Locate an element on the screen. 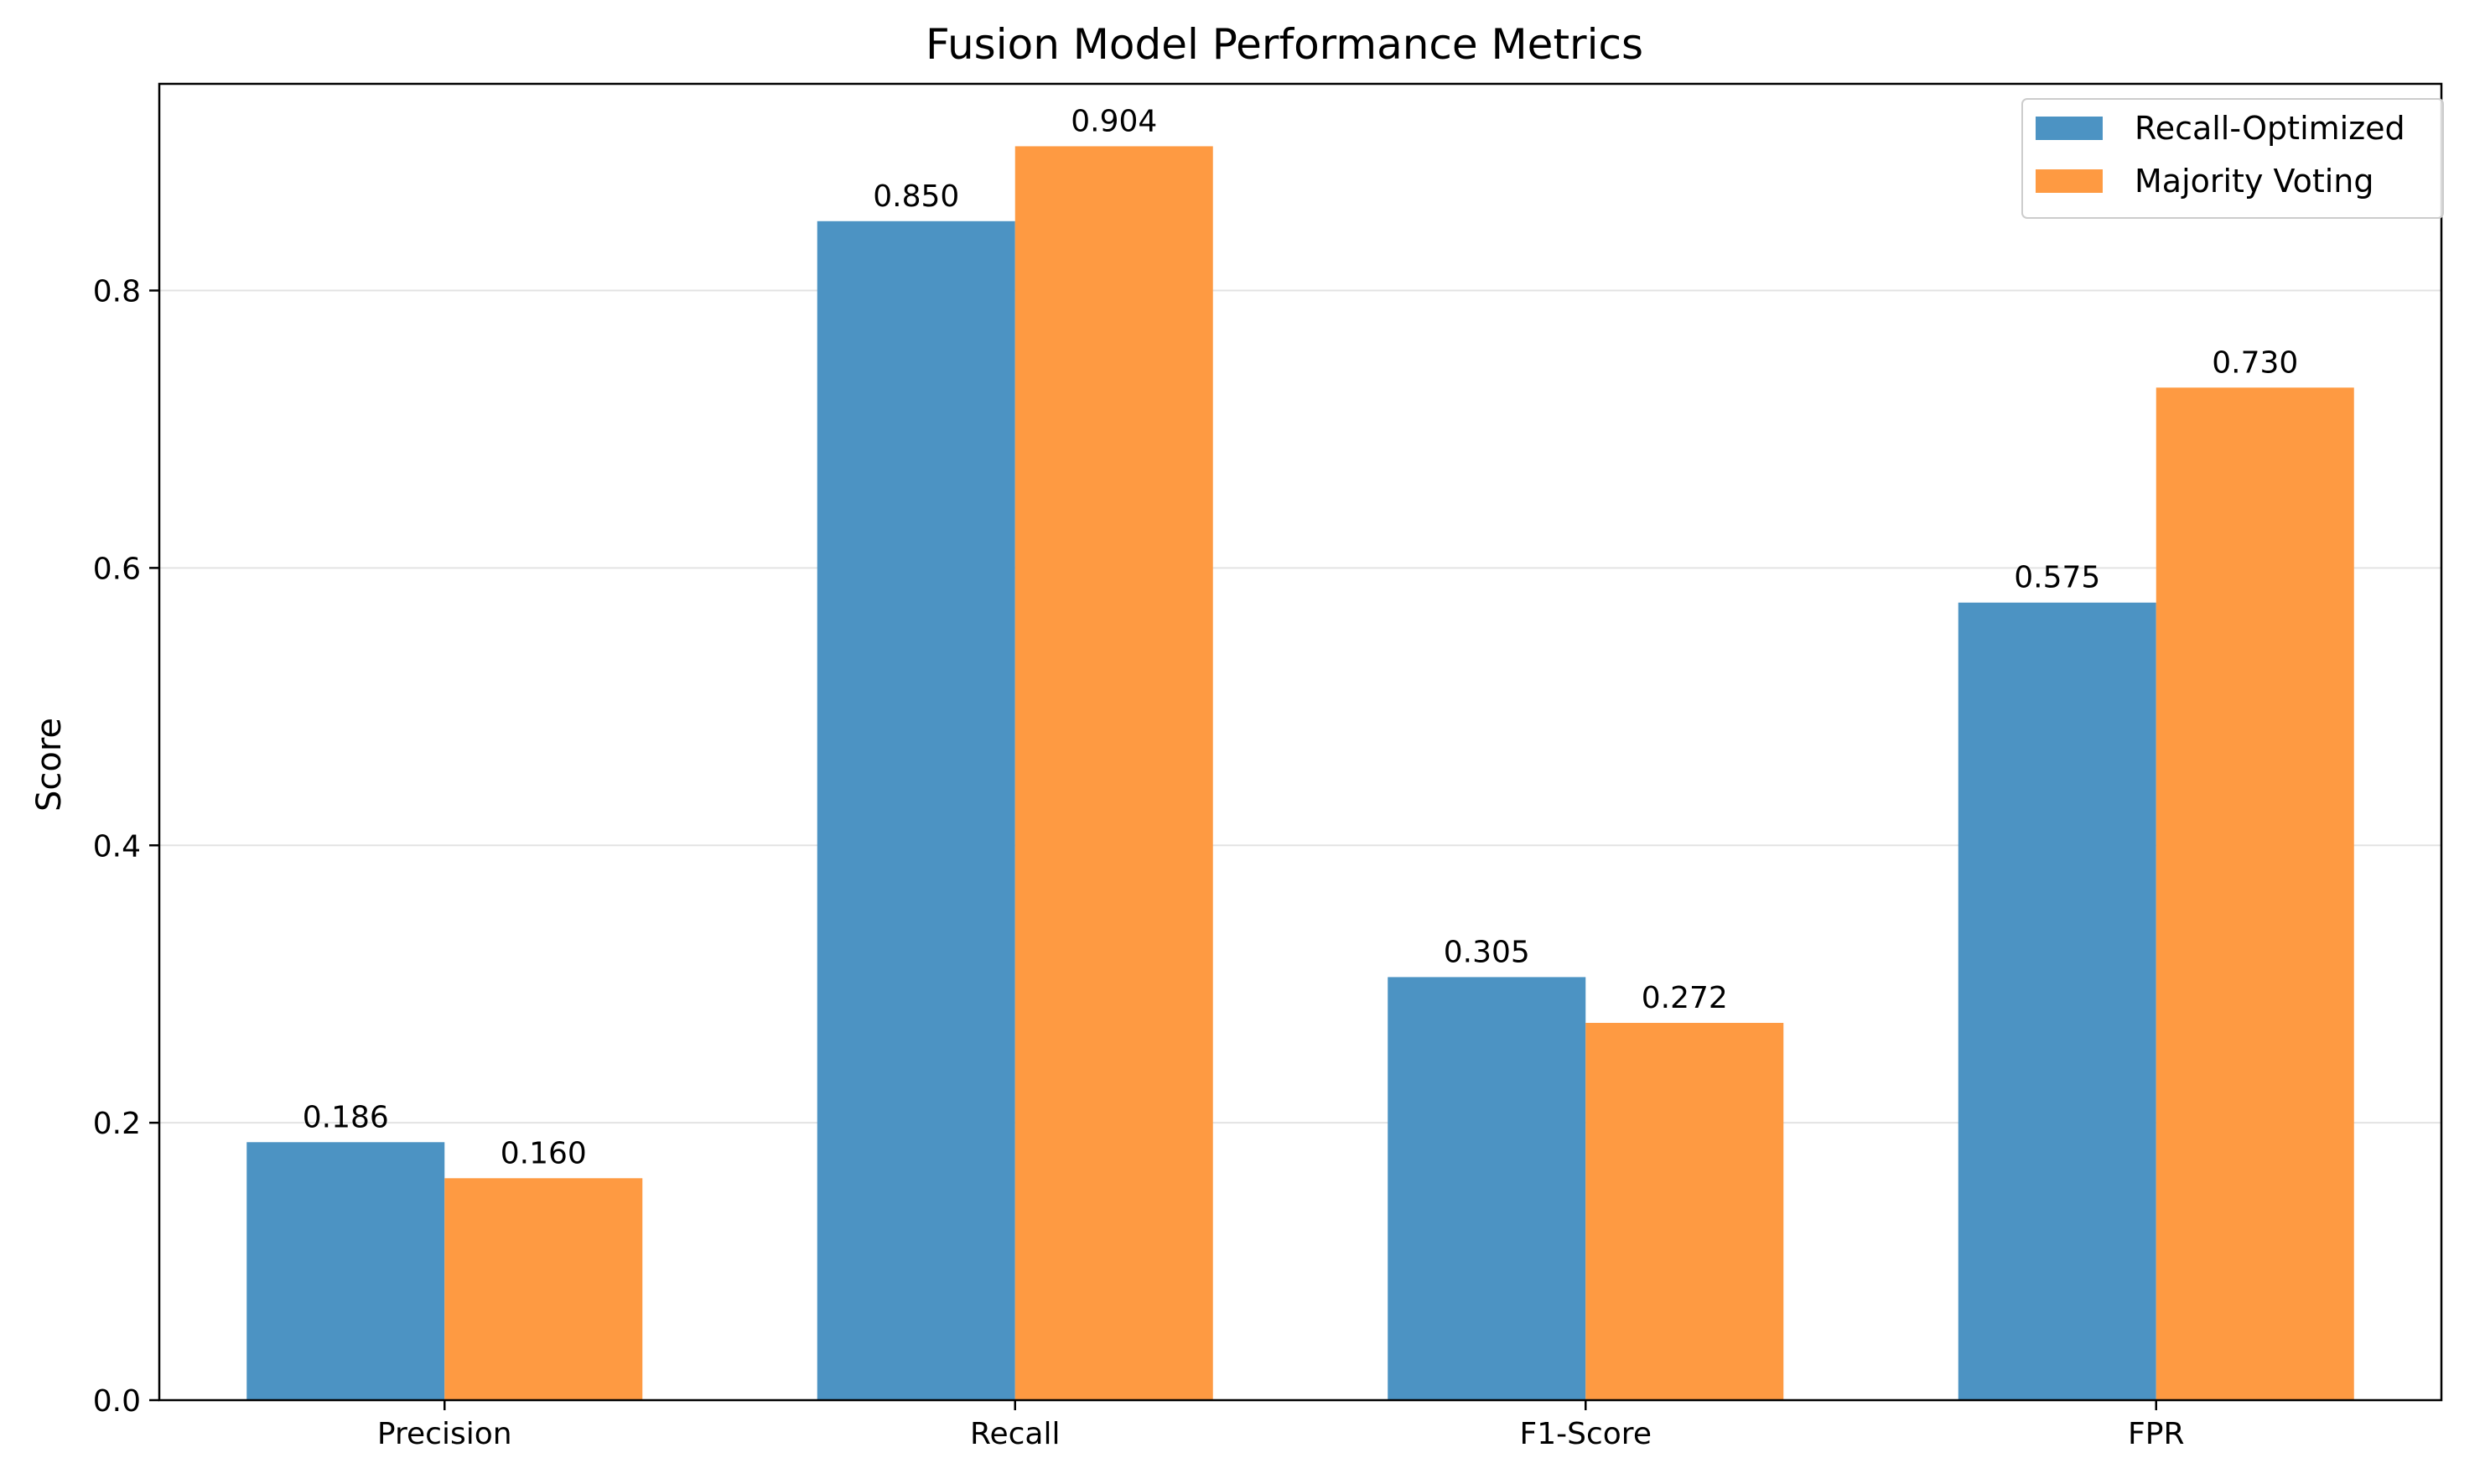 Image resolution: width=2485 pixels, height=1484 pixels. y-tick-label-0-8: 0.8 is located at coordinates (117, 292).